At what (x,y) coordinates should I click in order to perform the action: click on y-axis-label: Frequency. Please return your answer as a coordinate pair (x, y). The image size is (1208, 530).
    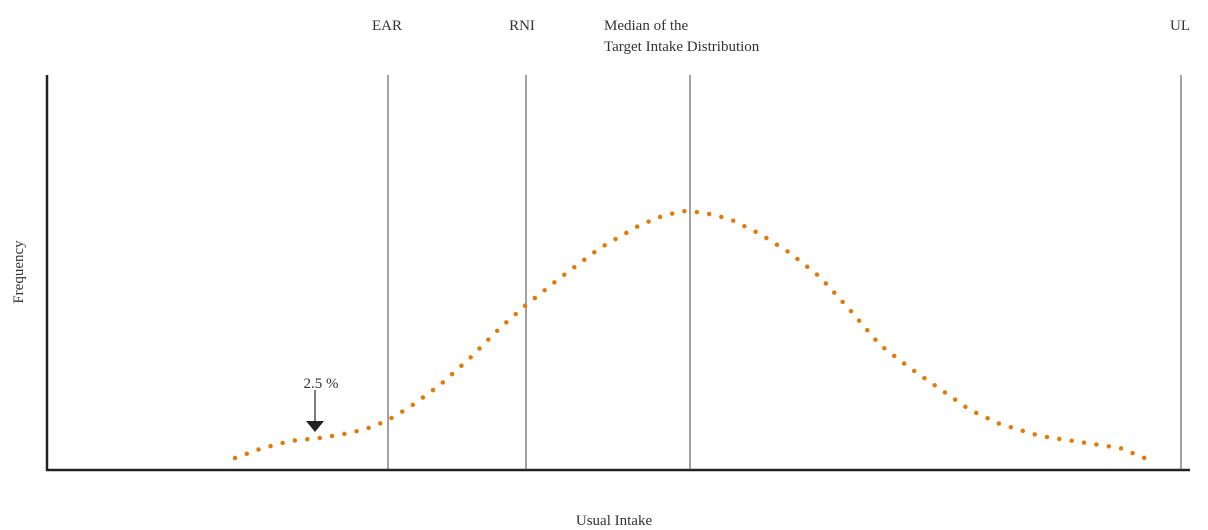
    Looking at the image, I should click on (19, 272).